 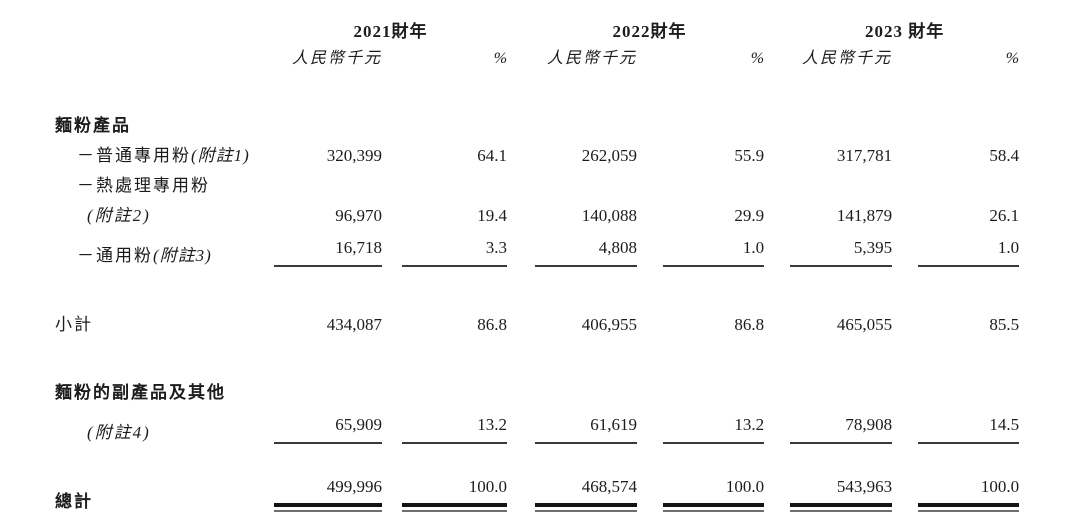 What do you see at coordinates (140, 393) in the screenshot?
I see `section-label: 麵粉的副產品及其他` at bounding box center [140, 393].